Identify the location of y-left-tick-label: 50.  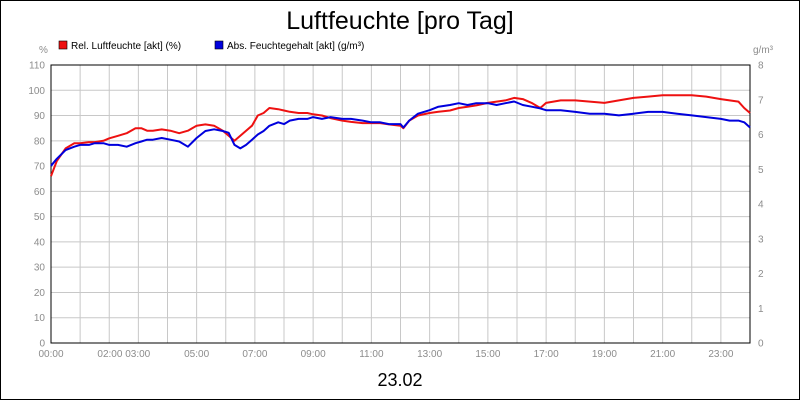
(40, 217).